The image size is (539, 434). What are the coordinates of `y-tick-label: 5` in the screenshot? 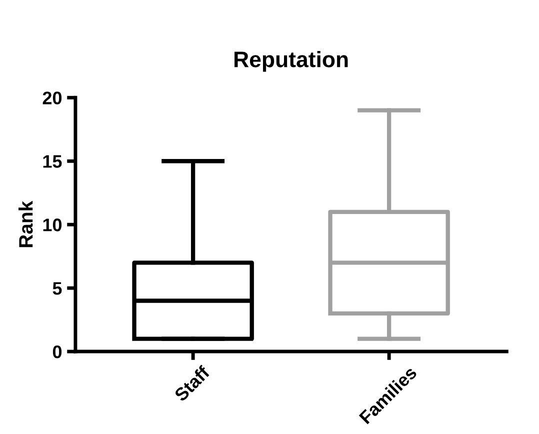 It's located at (57, 288).